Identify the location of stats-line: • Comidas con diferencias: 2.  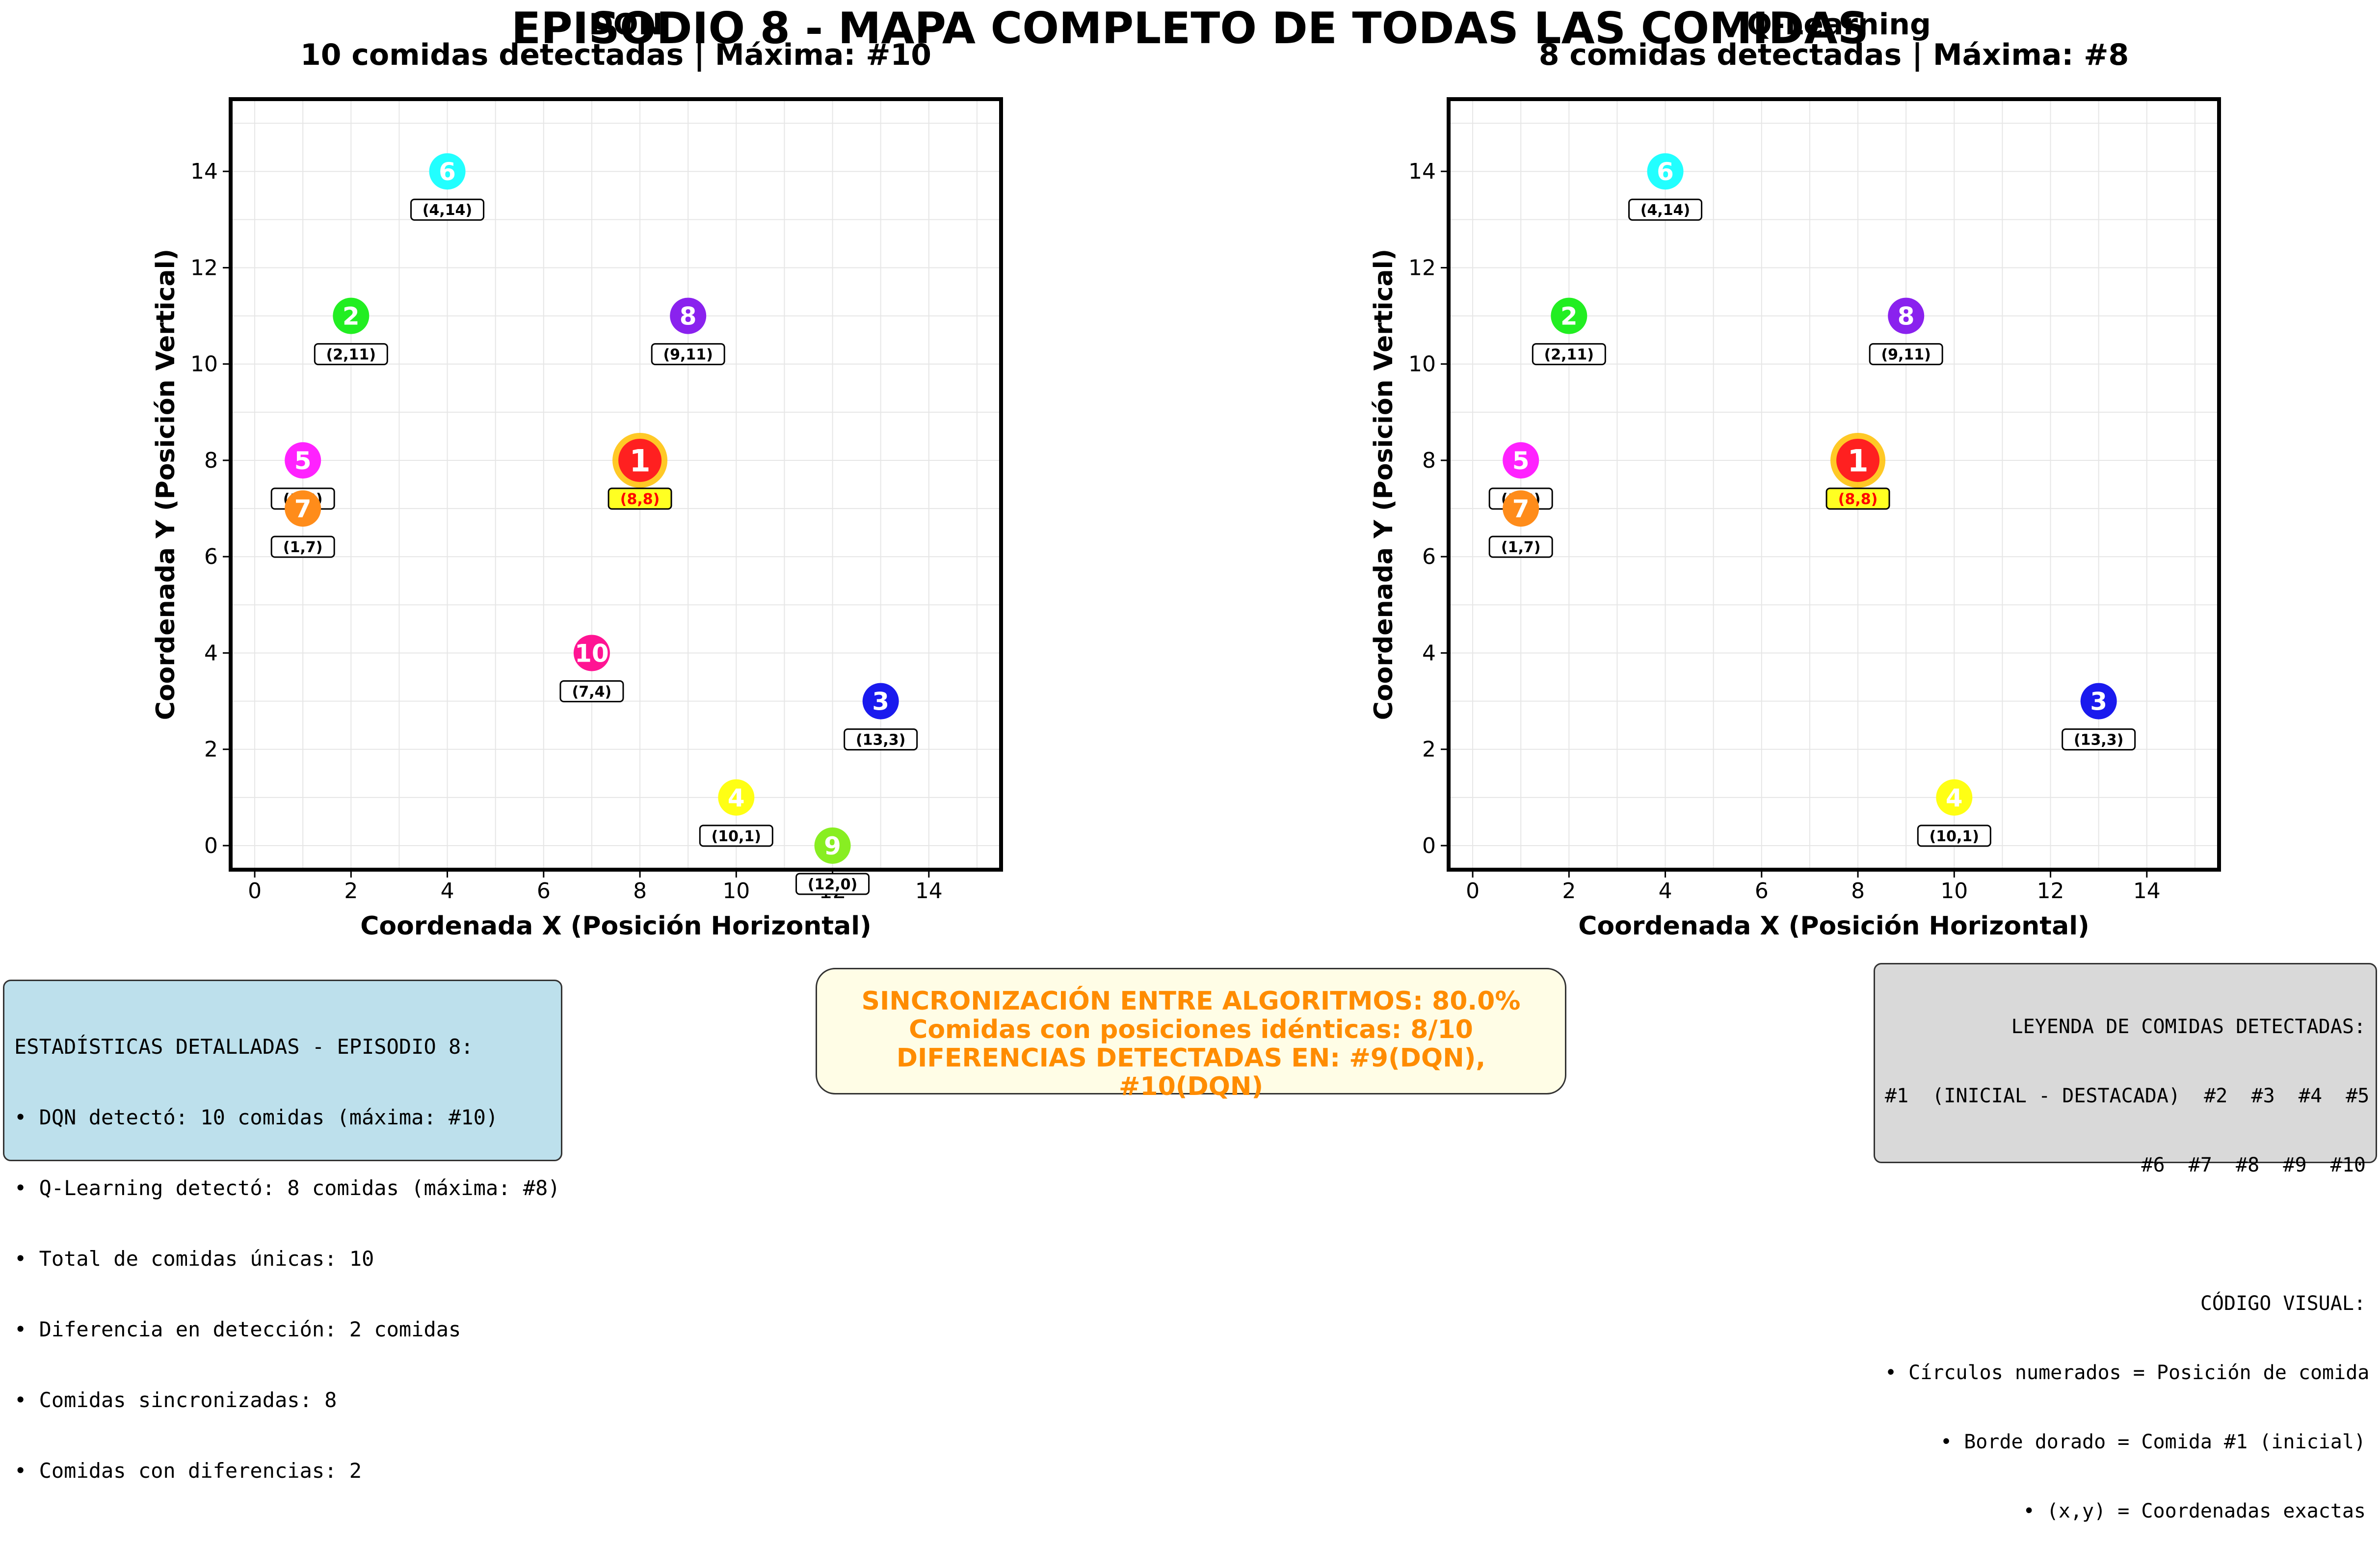
(282, 1471).